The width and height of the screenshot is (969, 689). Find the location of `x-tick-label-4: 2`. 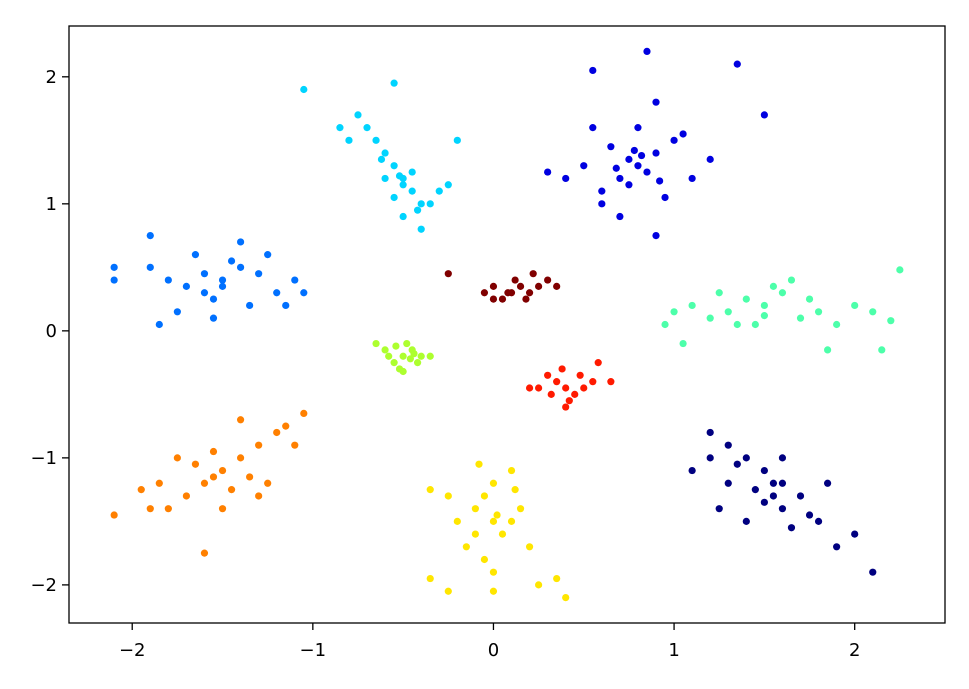

x-tick-label-4: 2 is located at coordinates (854, 650).